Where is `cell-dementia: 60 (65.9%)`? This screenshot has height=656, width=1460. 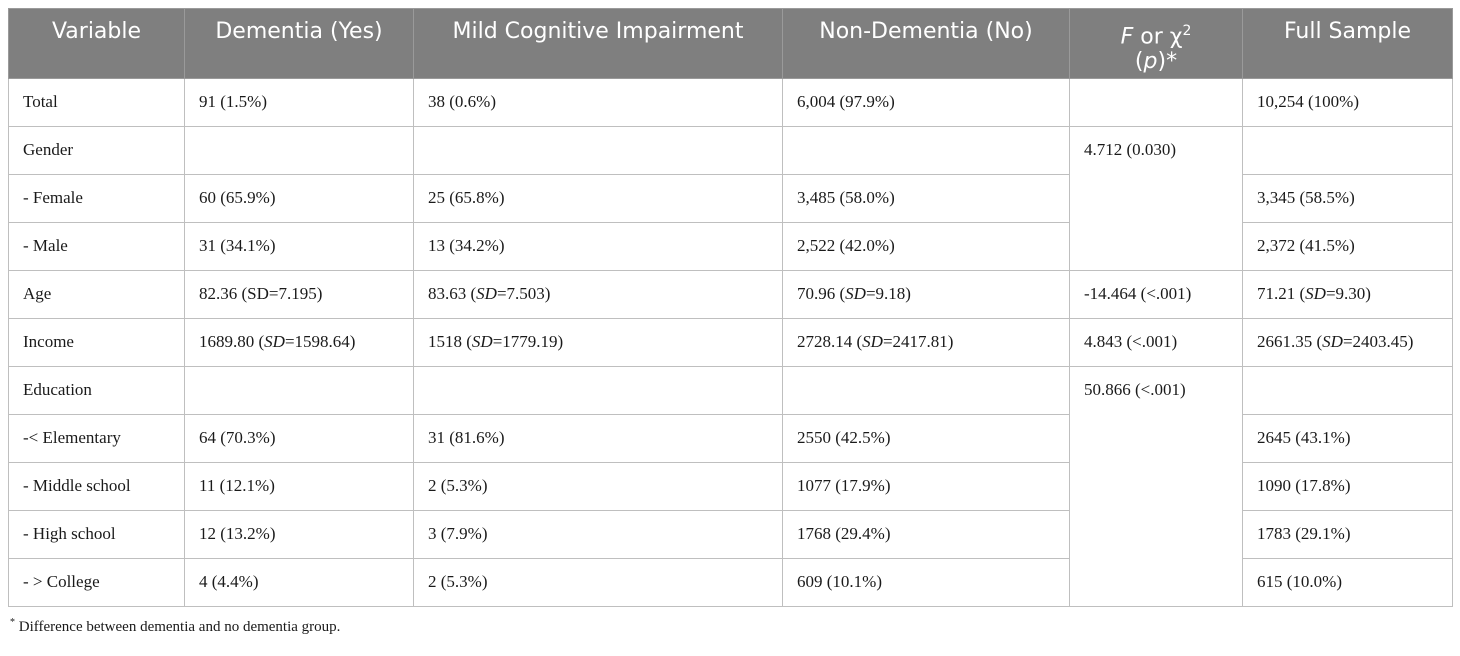
cell-dementia: 60 (65.9%) is located at coordinates (299, 198).